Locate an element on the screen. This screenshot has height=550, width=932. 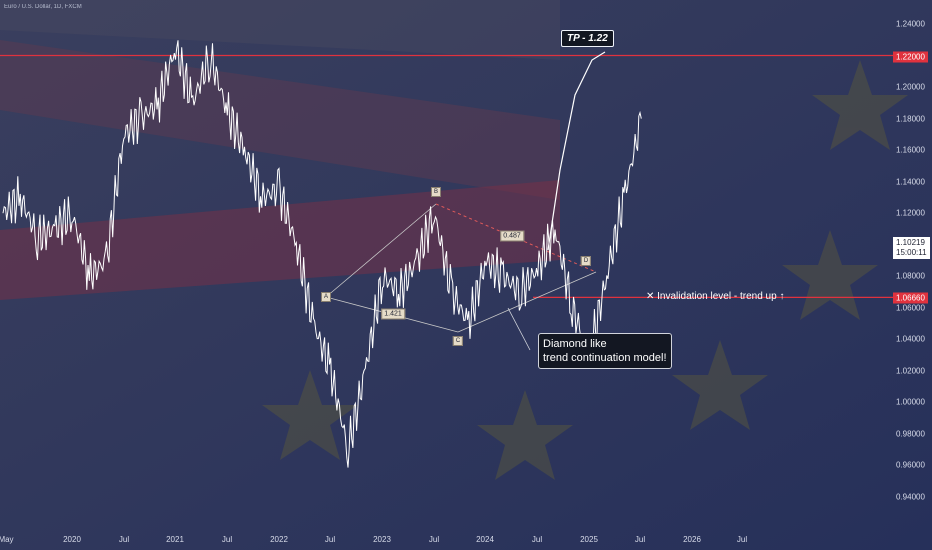
price-tick-label: 1.16000 is located at coordinates (910, 150).